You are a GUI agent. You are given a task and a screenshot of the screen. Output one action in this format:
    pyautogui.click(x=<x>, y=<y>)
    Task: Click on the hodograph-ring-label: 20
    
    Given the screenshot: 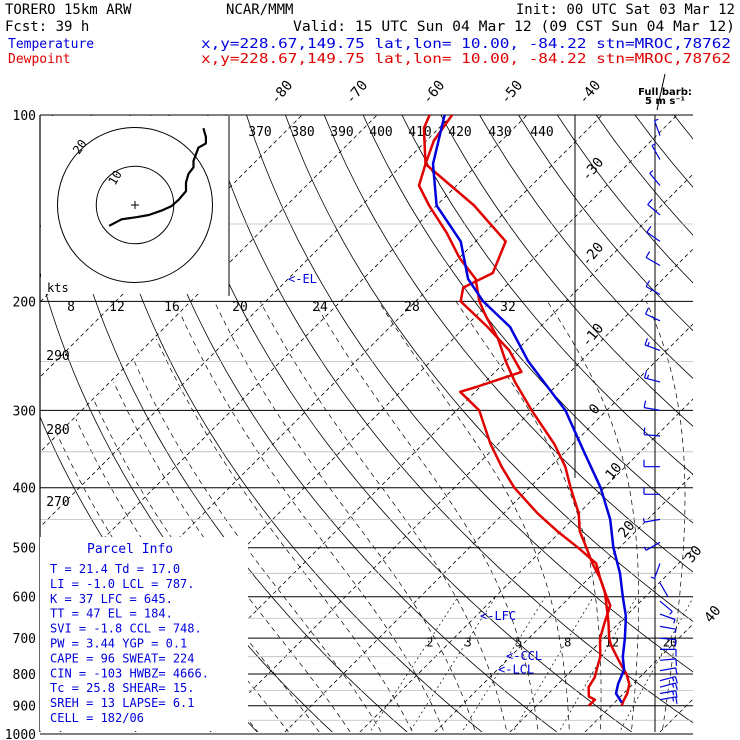 What is the action you would take?
    pyautogui.click(x=80, y=147)
    